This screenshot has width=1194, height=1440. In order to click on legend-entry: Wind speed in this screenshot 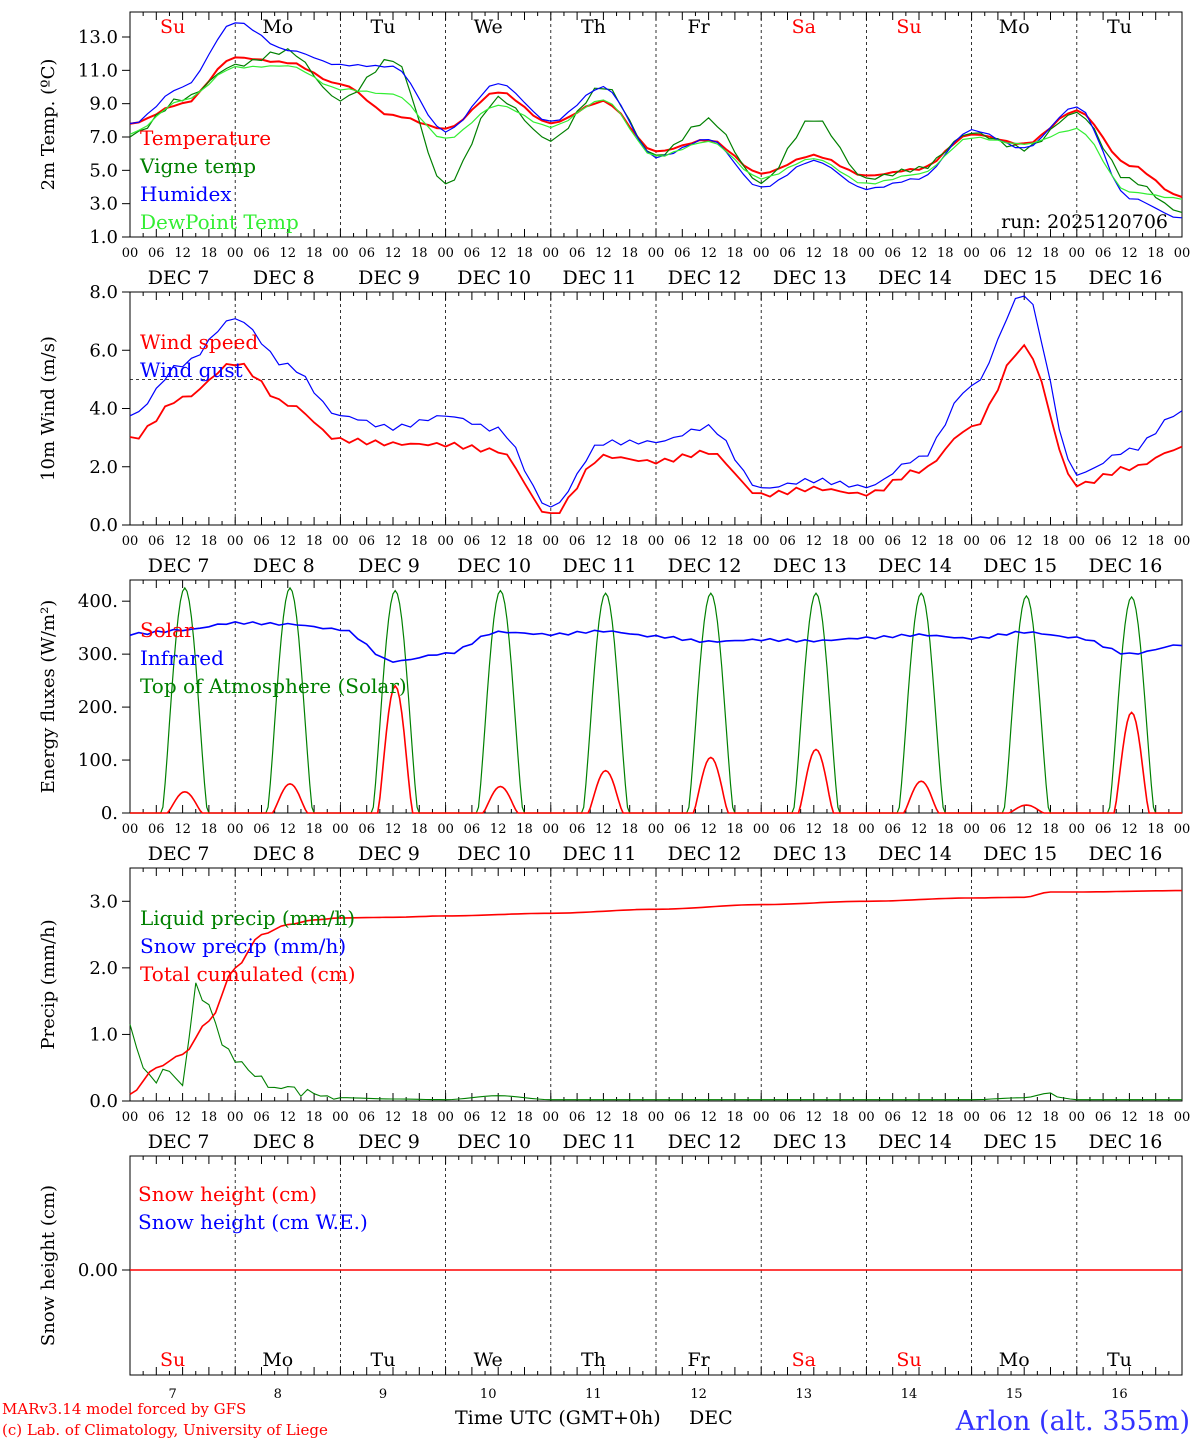, I will do `click(199, 342)`.